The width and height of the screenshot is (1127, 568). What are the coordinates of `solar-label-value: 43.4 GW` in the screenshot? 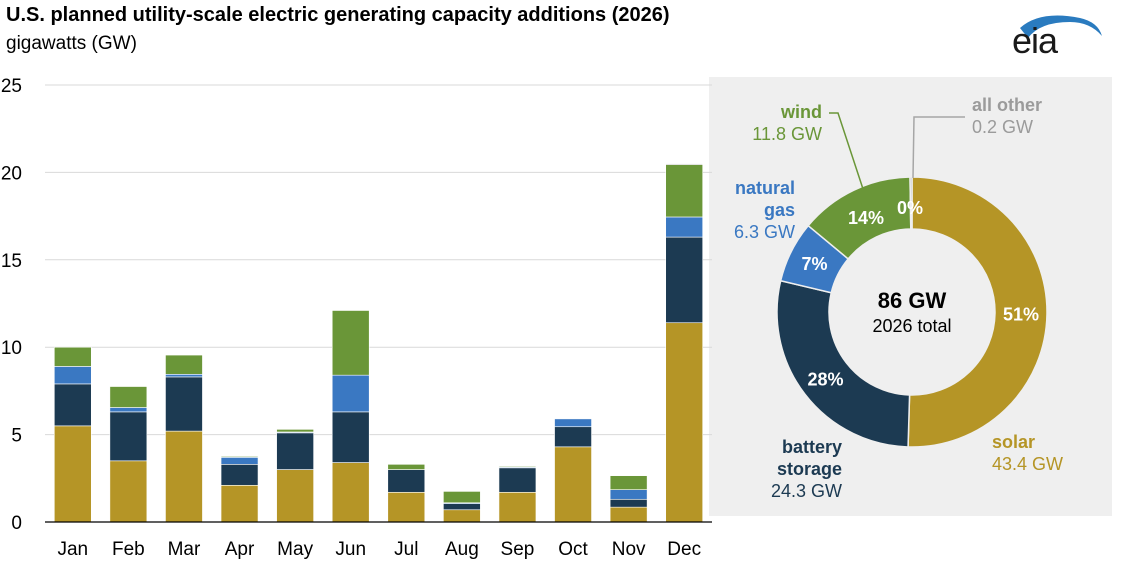 It's located at (1027, 464).